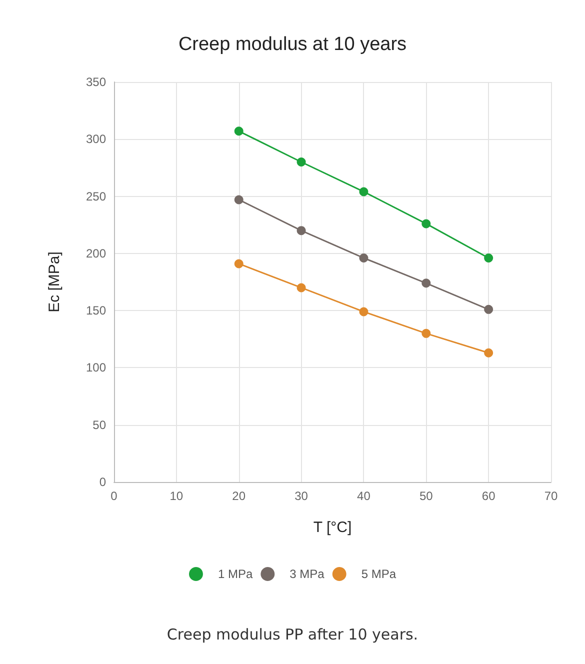 The width and height of the screenshot is (585, 664). I want to click on x-tick-label: 20, so click(239, 496).